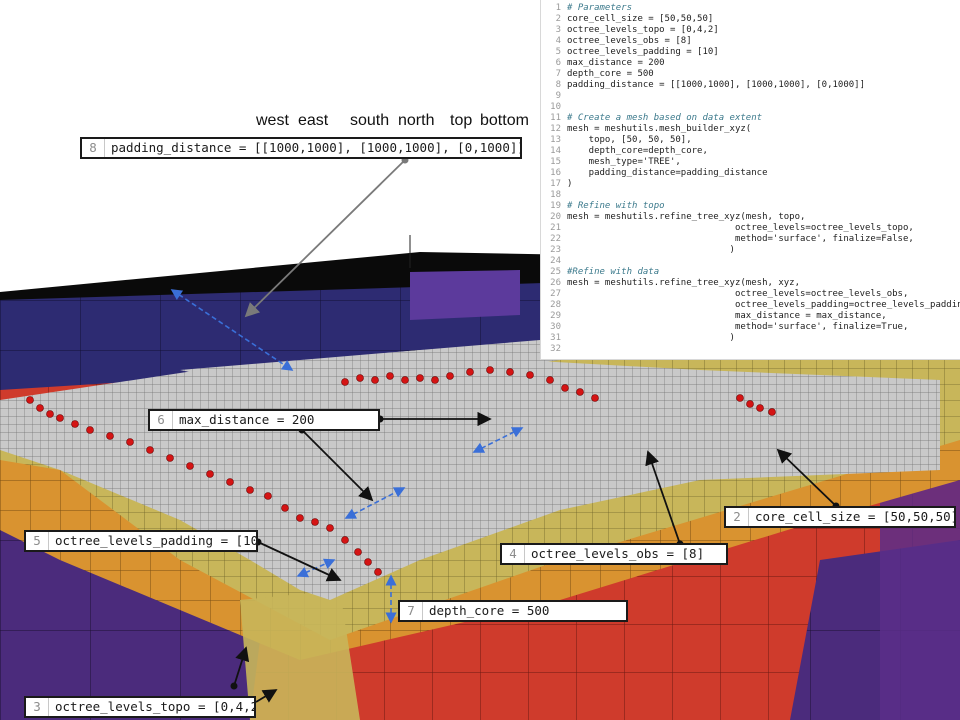 This screenshot has height=720, width=960. What do you see at coordinates (555, 195) in the screenshot?
I see `line-number: 18` at bounding box center [555, 195].